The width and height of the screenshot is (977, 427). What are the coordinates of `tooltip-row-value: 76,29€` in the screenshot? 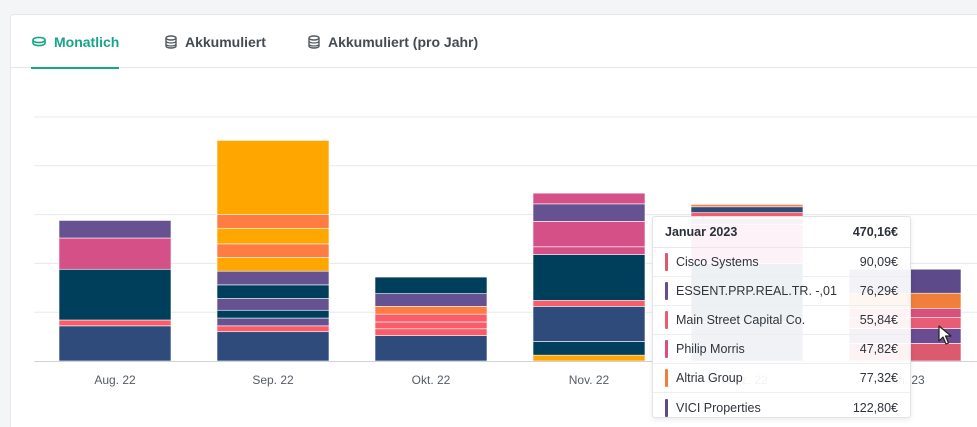 It's located at (878, 291).